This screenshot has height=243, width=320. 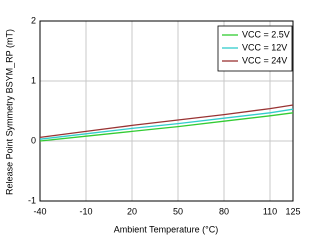 I want to click on x-tick-label: -40, so click(x=39, y=211).